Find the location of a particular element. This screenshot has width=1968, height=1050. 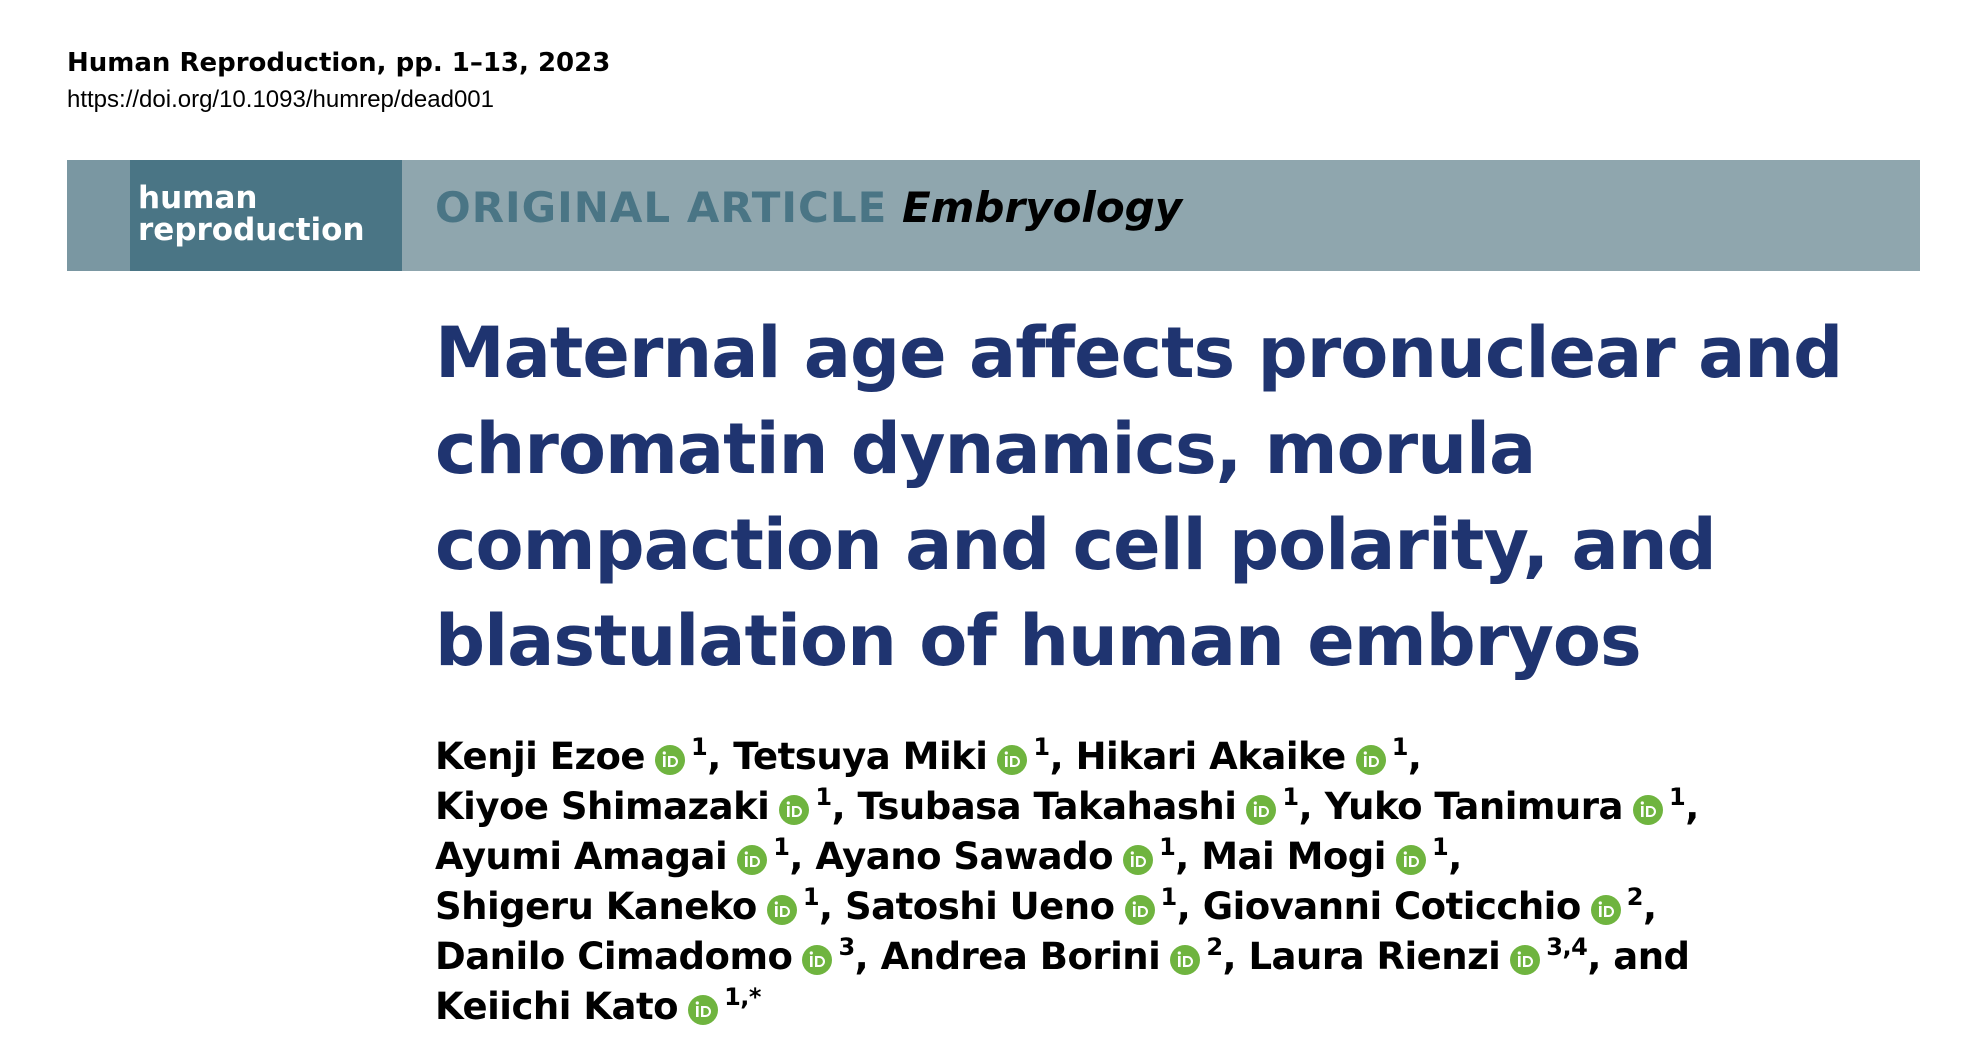

author-name: Tetsuya Miki is located at coordinates (860, 756).